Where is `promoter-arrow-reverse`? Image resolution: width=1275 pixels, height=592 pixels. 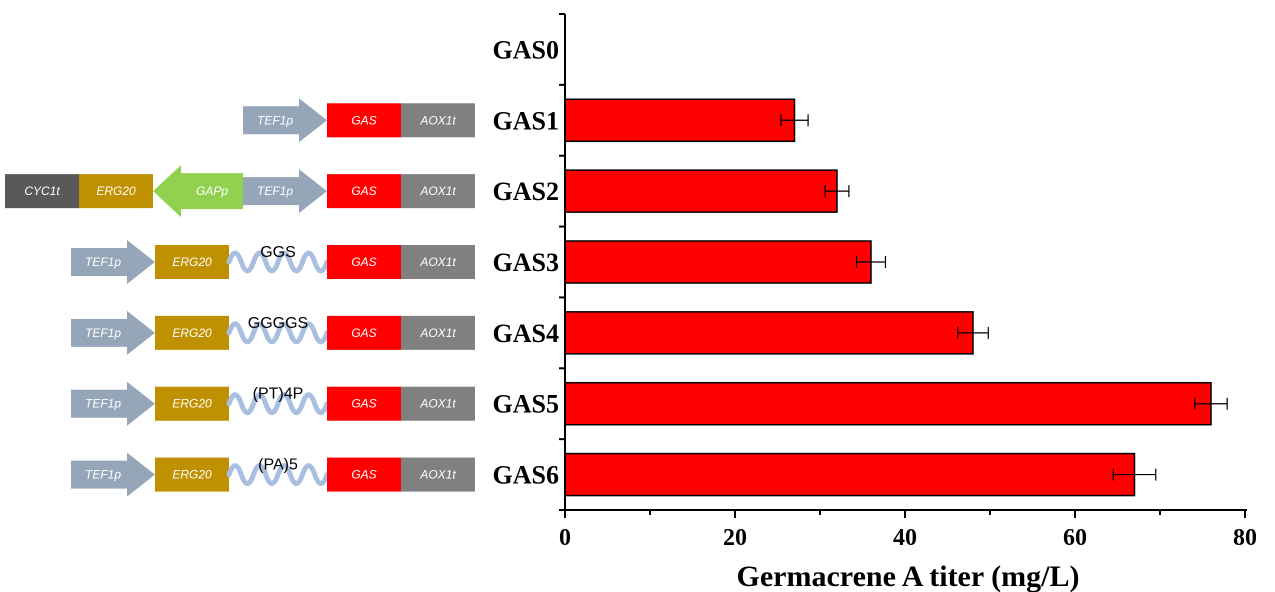 promoter-arrow-reverse is located at coordinates (198, 191).